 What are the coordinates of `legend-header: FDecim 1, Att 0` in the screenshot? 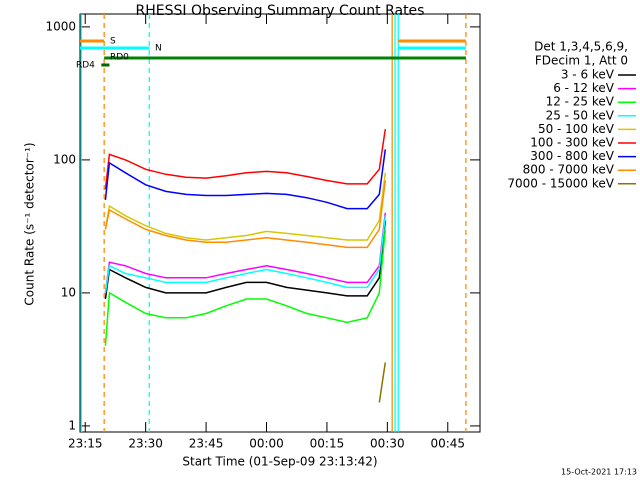 It's located at (581, 61).